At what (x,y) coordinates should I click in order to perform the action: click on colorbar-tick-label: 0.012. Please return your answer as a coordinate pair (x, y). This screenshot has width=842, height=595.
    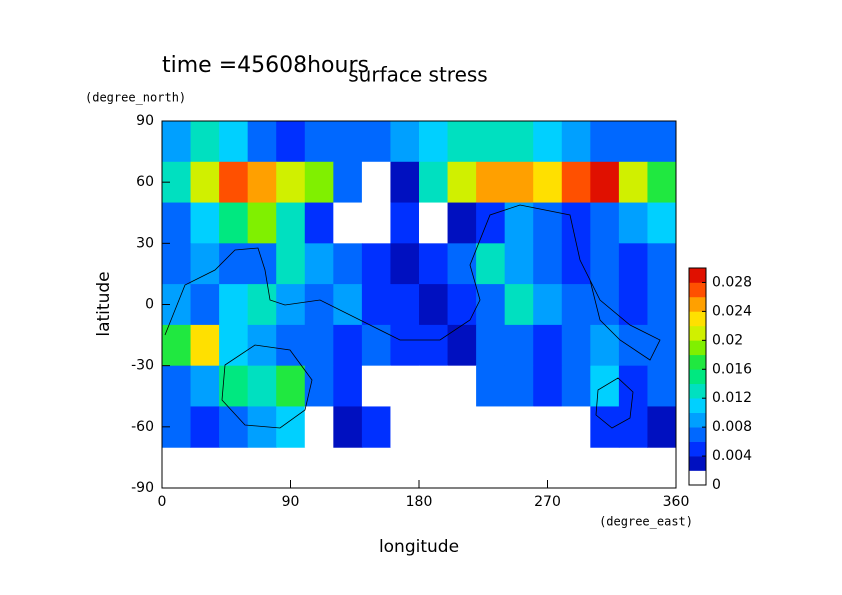
    Looking at the image, I should click on (732, 398).